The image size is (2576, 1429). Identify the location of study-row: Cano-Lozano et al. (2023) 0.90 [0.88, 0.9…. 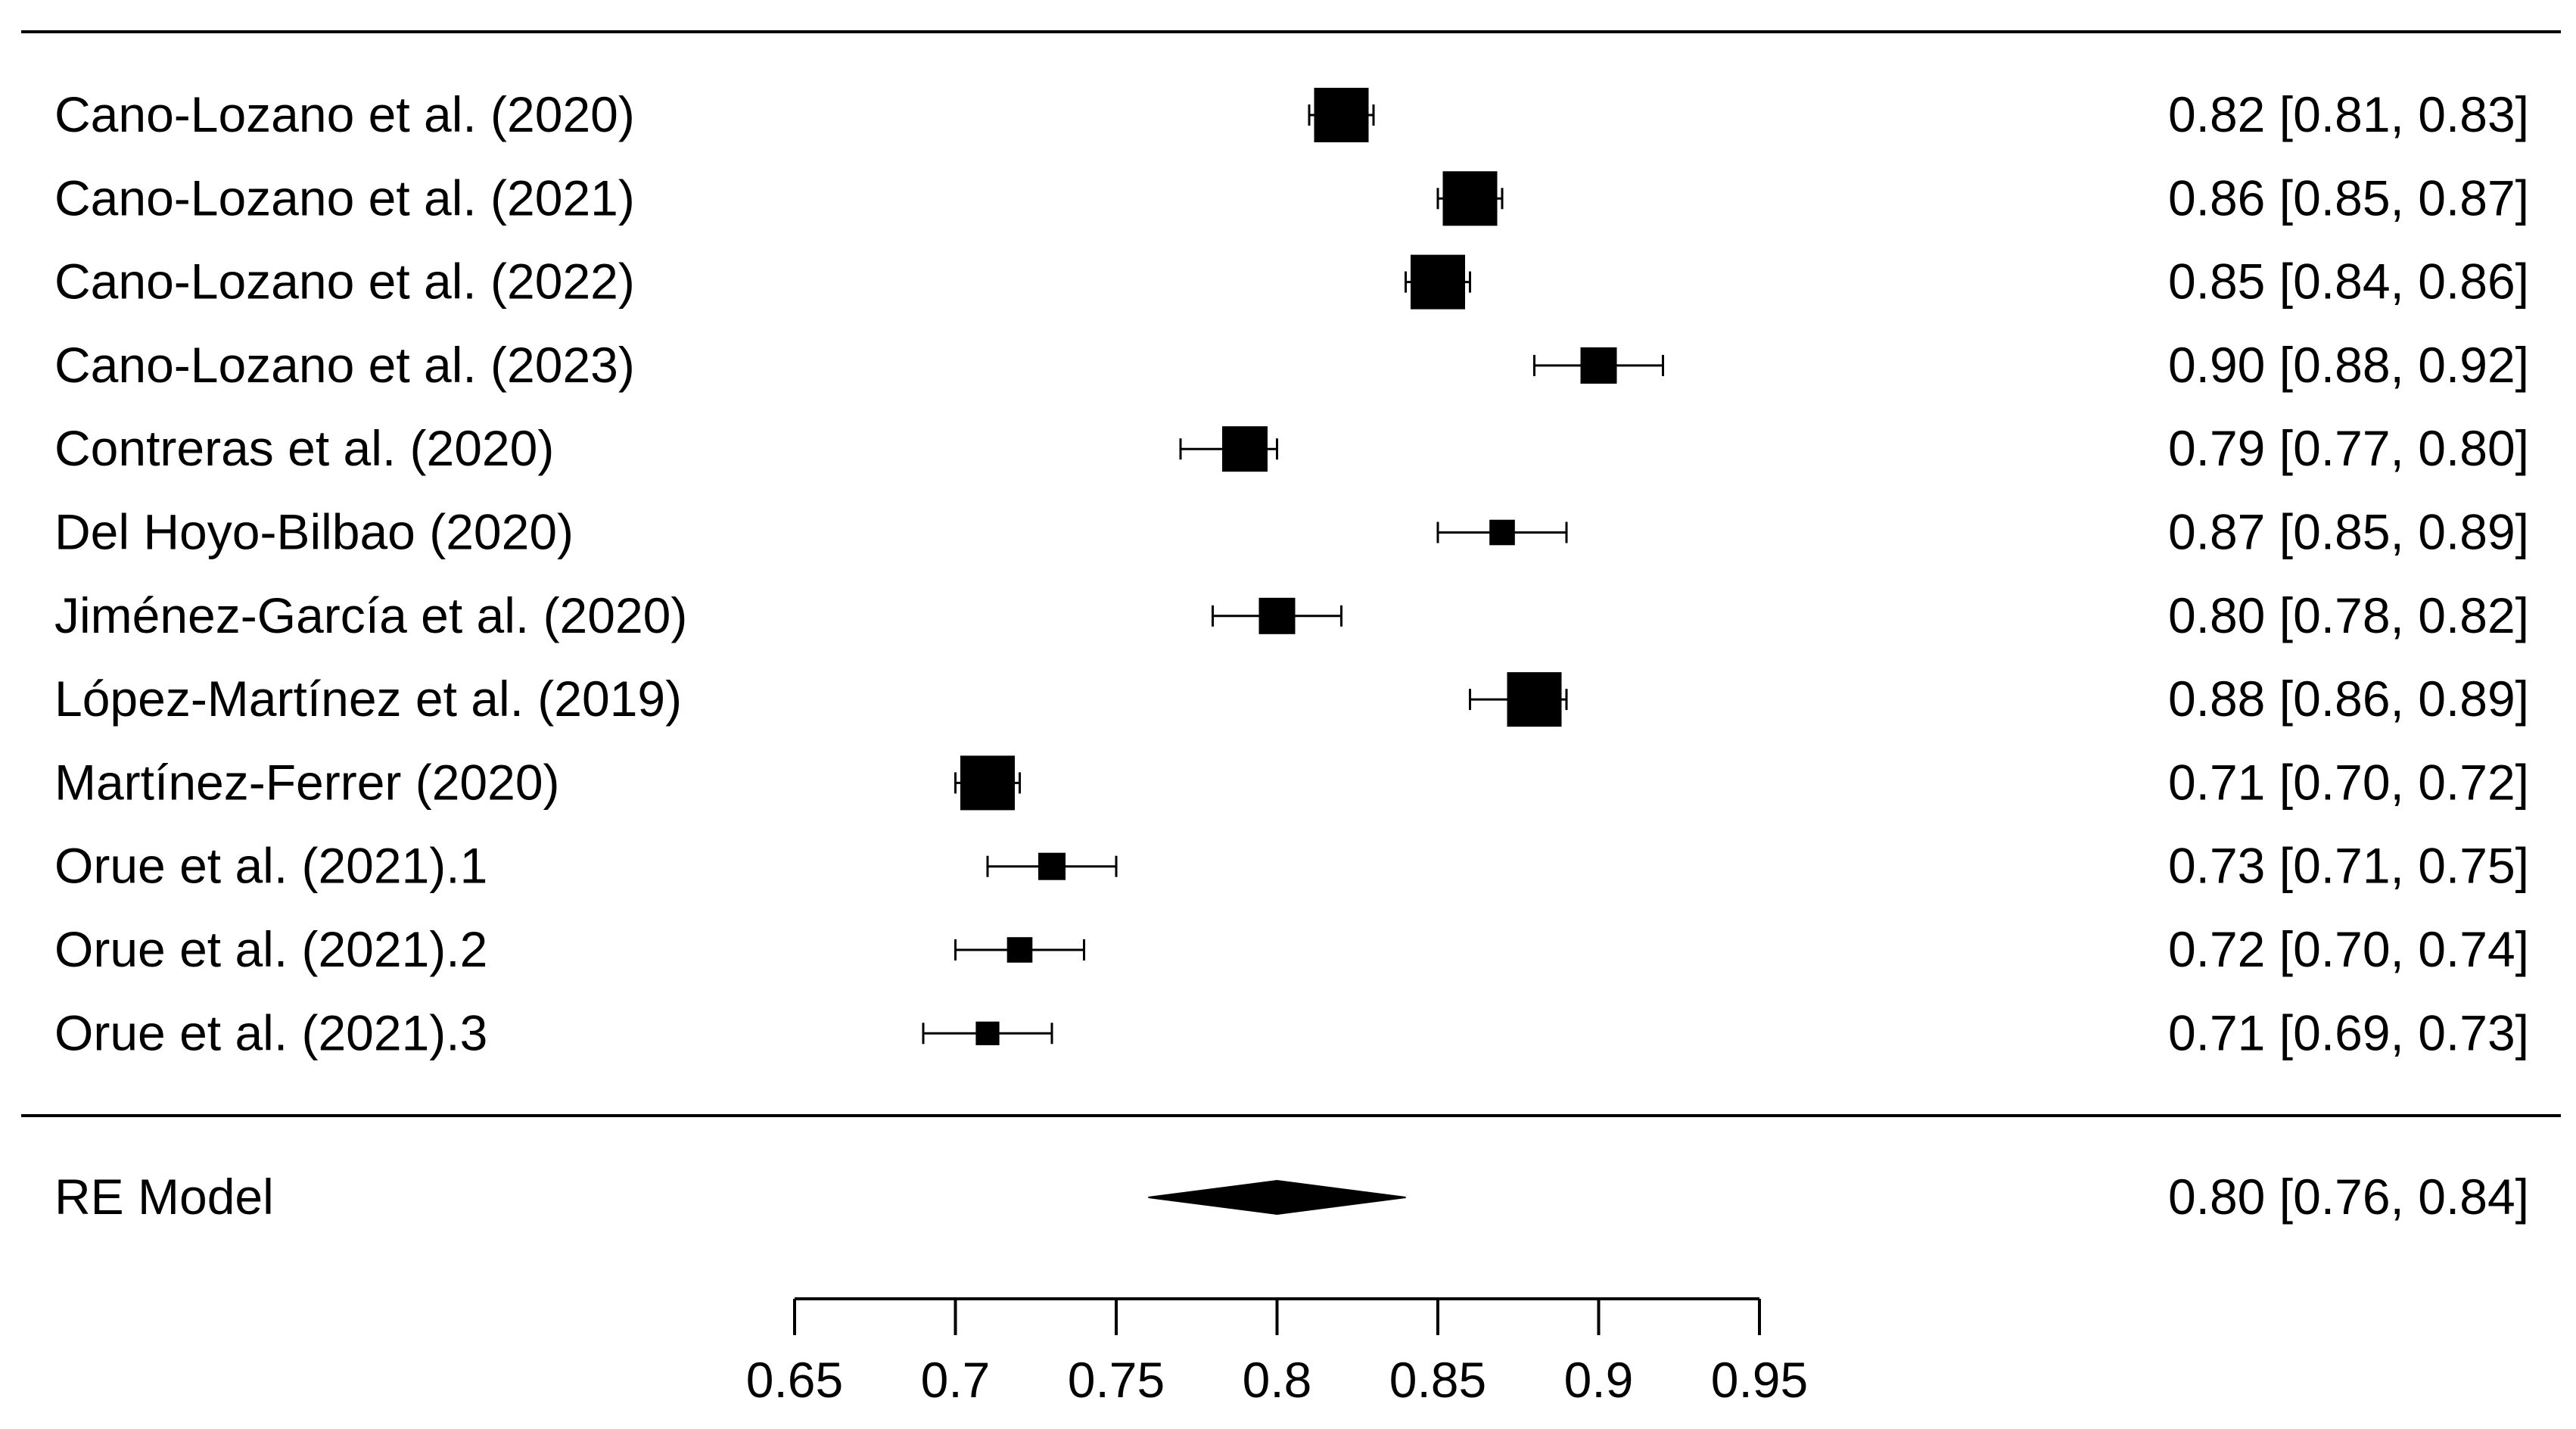
(1291, 365).